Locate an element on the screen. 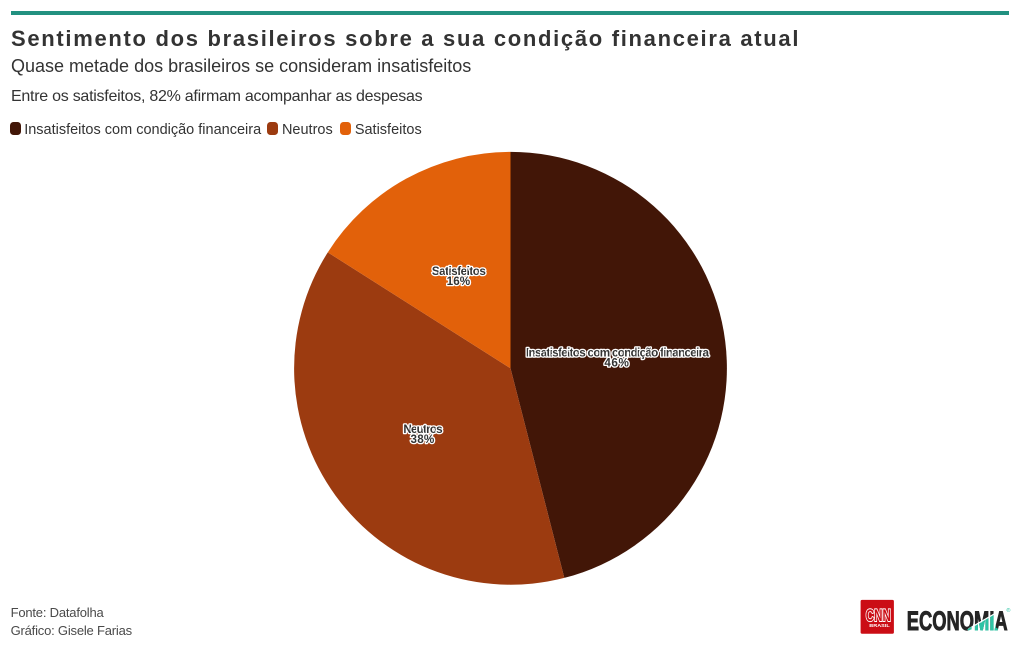 The height and width of the screenshot is (650, 1020). svg-text: BRASIL is located at coordinates (879, 625).